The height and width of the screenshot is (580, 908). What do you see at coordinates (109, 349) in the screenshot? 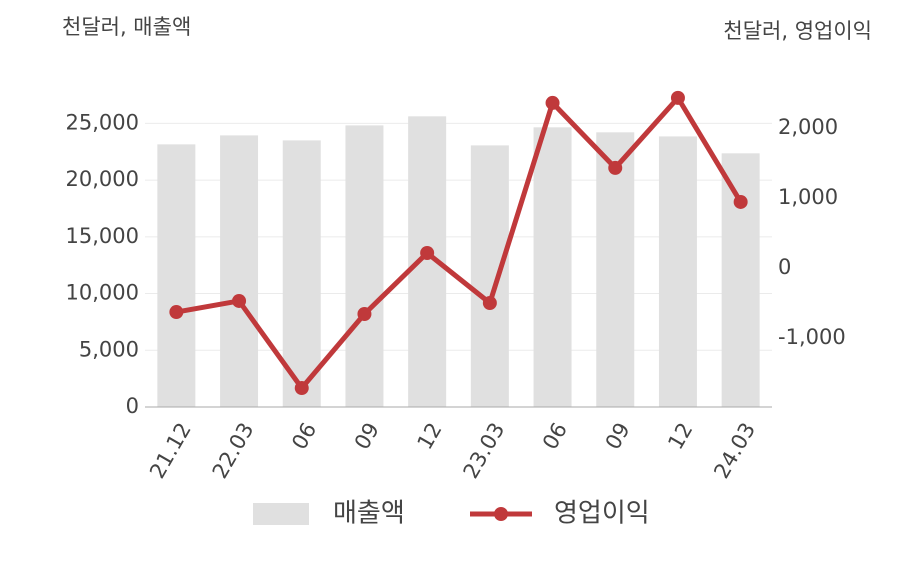
I see `y-tick-label: 5,000` at bounding box center [109, 349].